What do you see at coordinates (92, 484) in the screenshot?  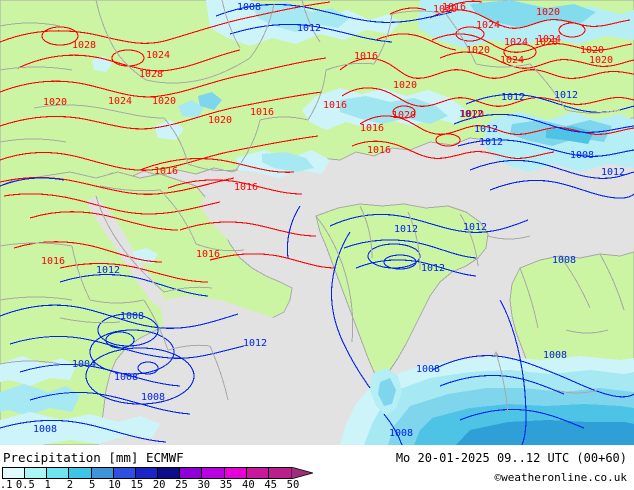 I see `colorbar-tick: 5` at bounding box center [92, 484].